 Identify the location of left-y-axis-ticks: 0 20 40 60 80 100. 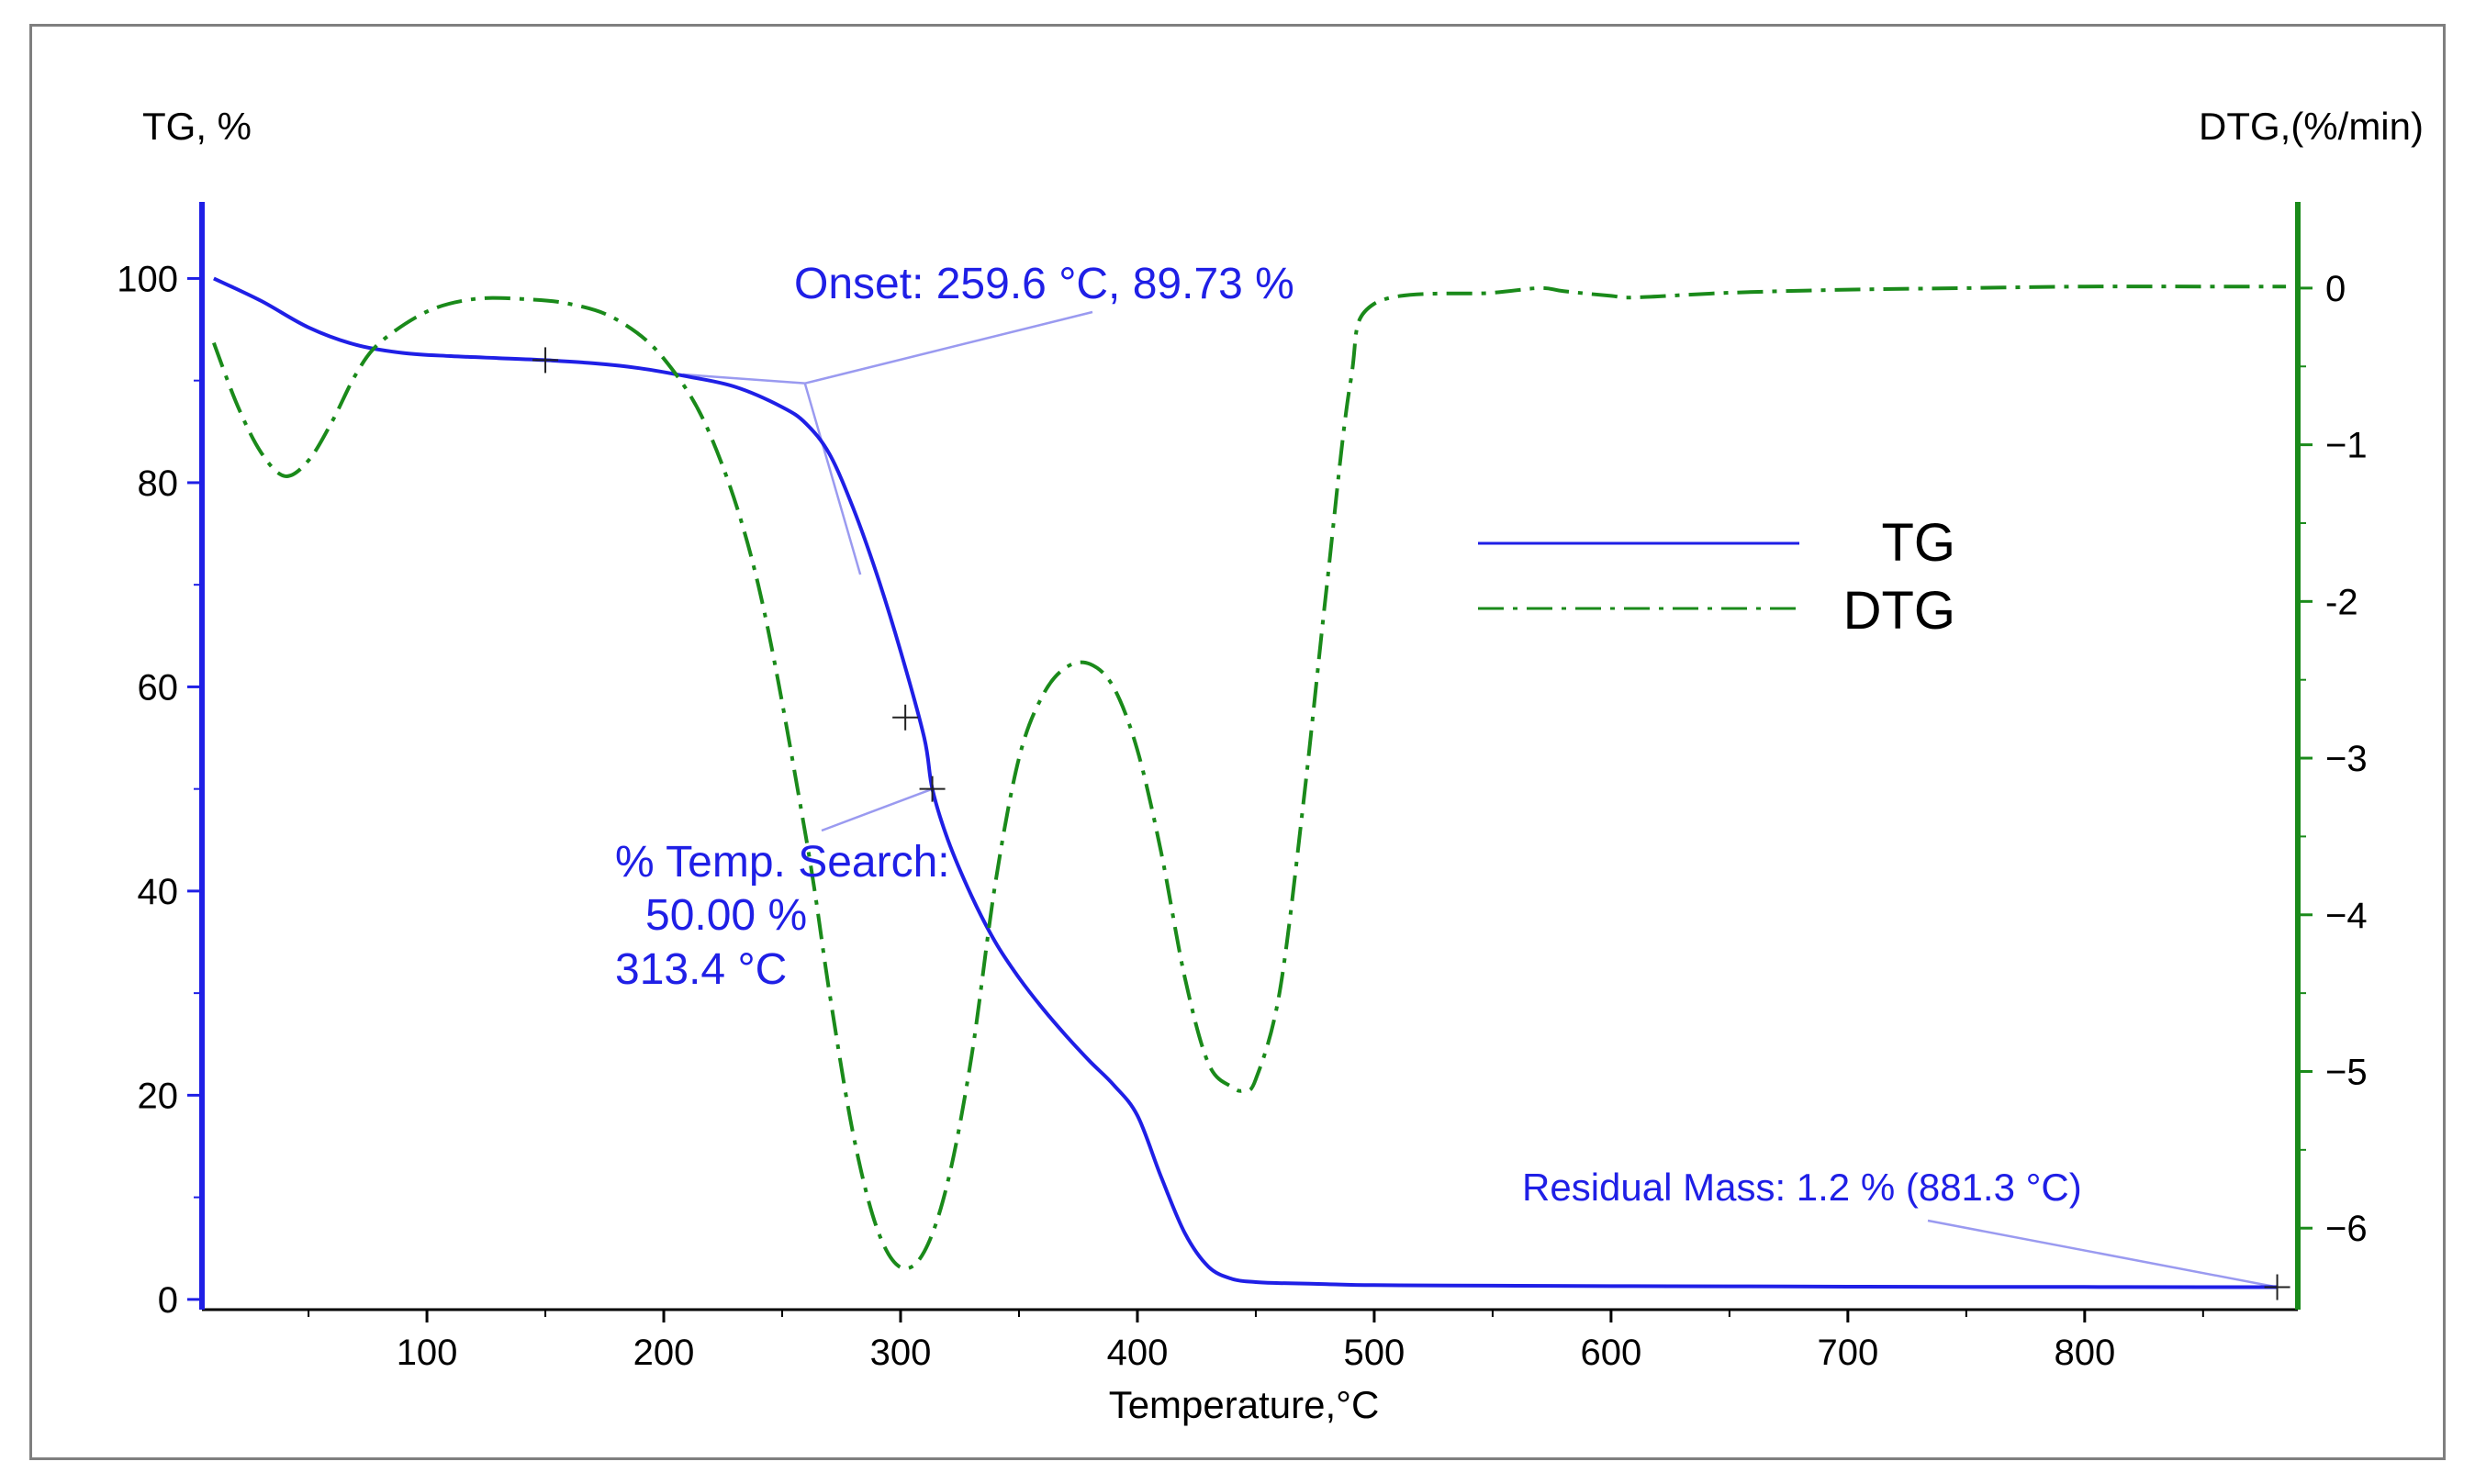
(159, 790).